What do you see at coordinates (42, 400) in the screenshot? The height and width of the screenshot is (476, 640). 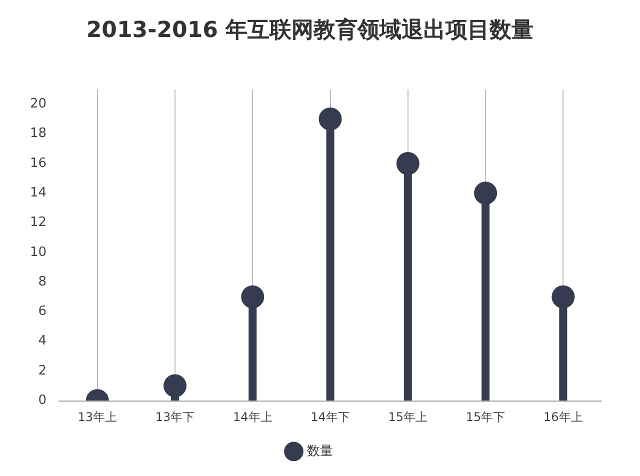 I see `y-tick-label: 0` at bounding box center [42, 400].